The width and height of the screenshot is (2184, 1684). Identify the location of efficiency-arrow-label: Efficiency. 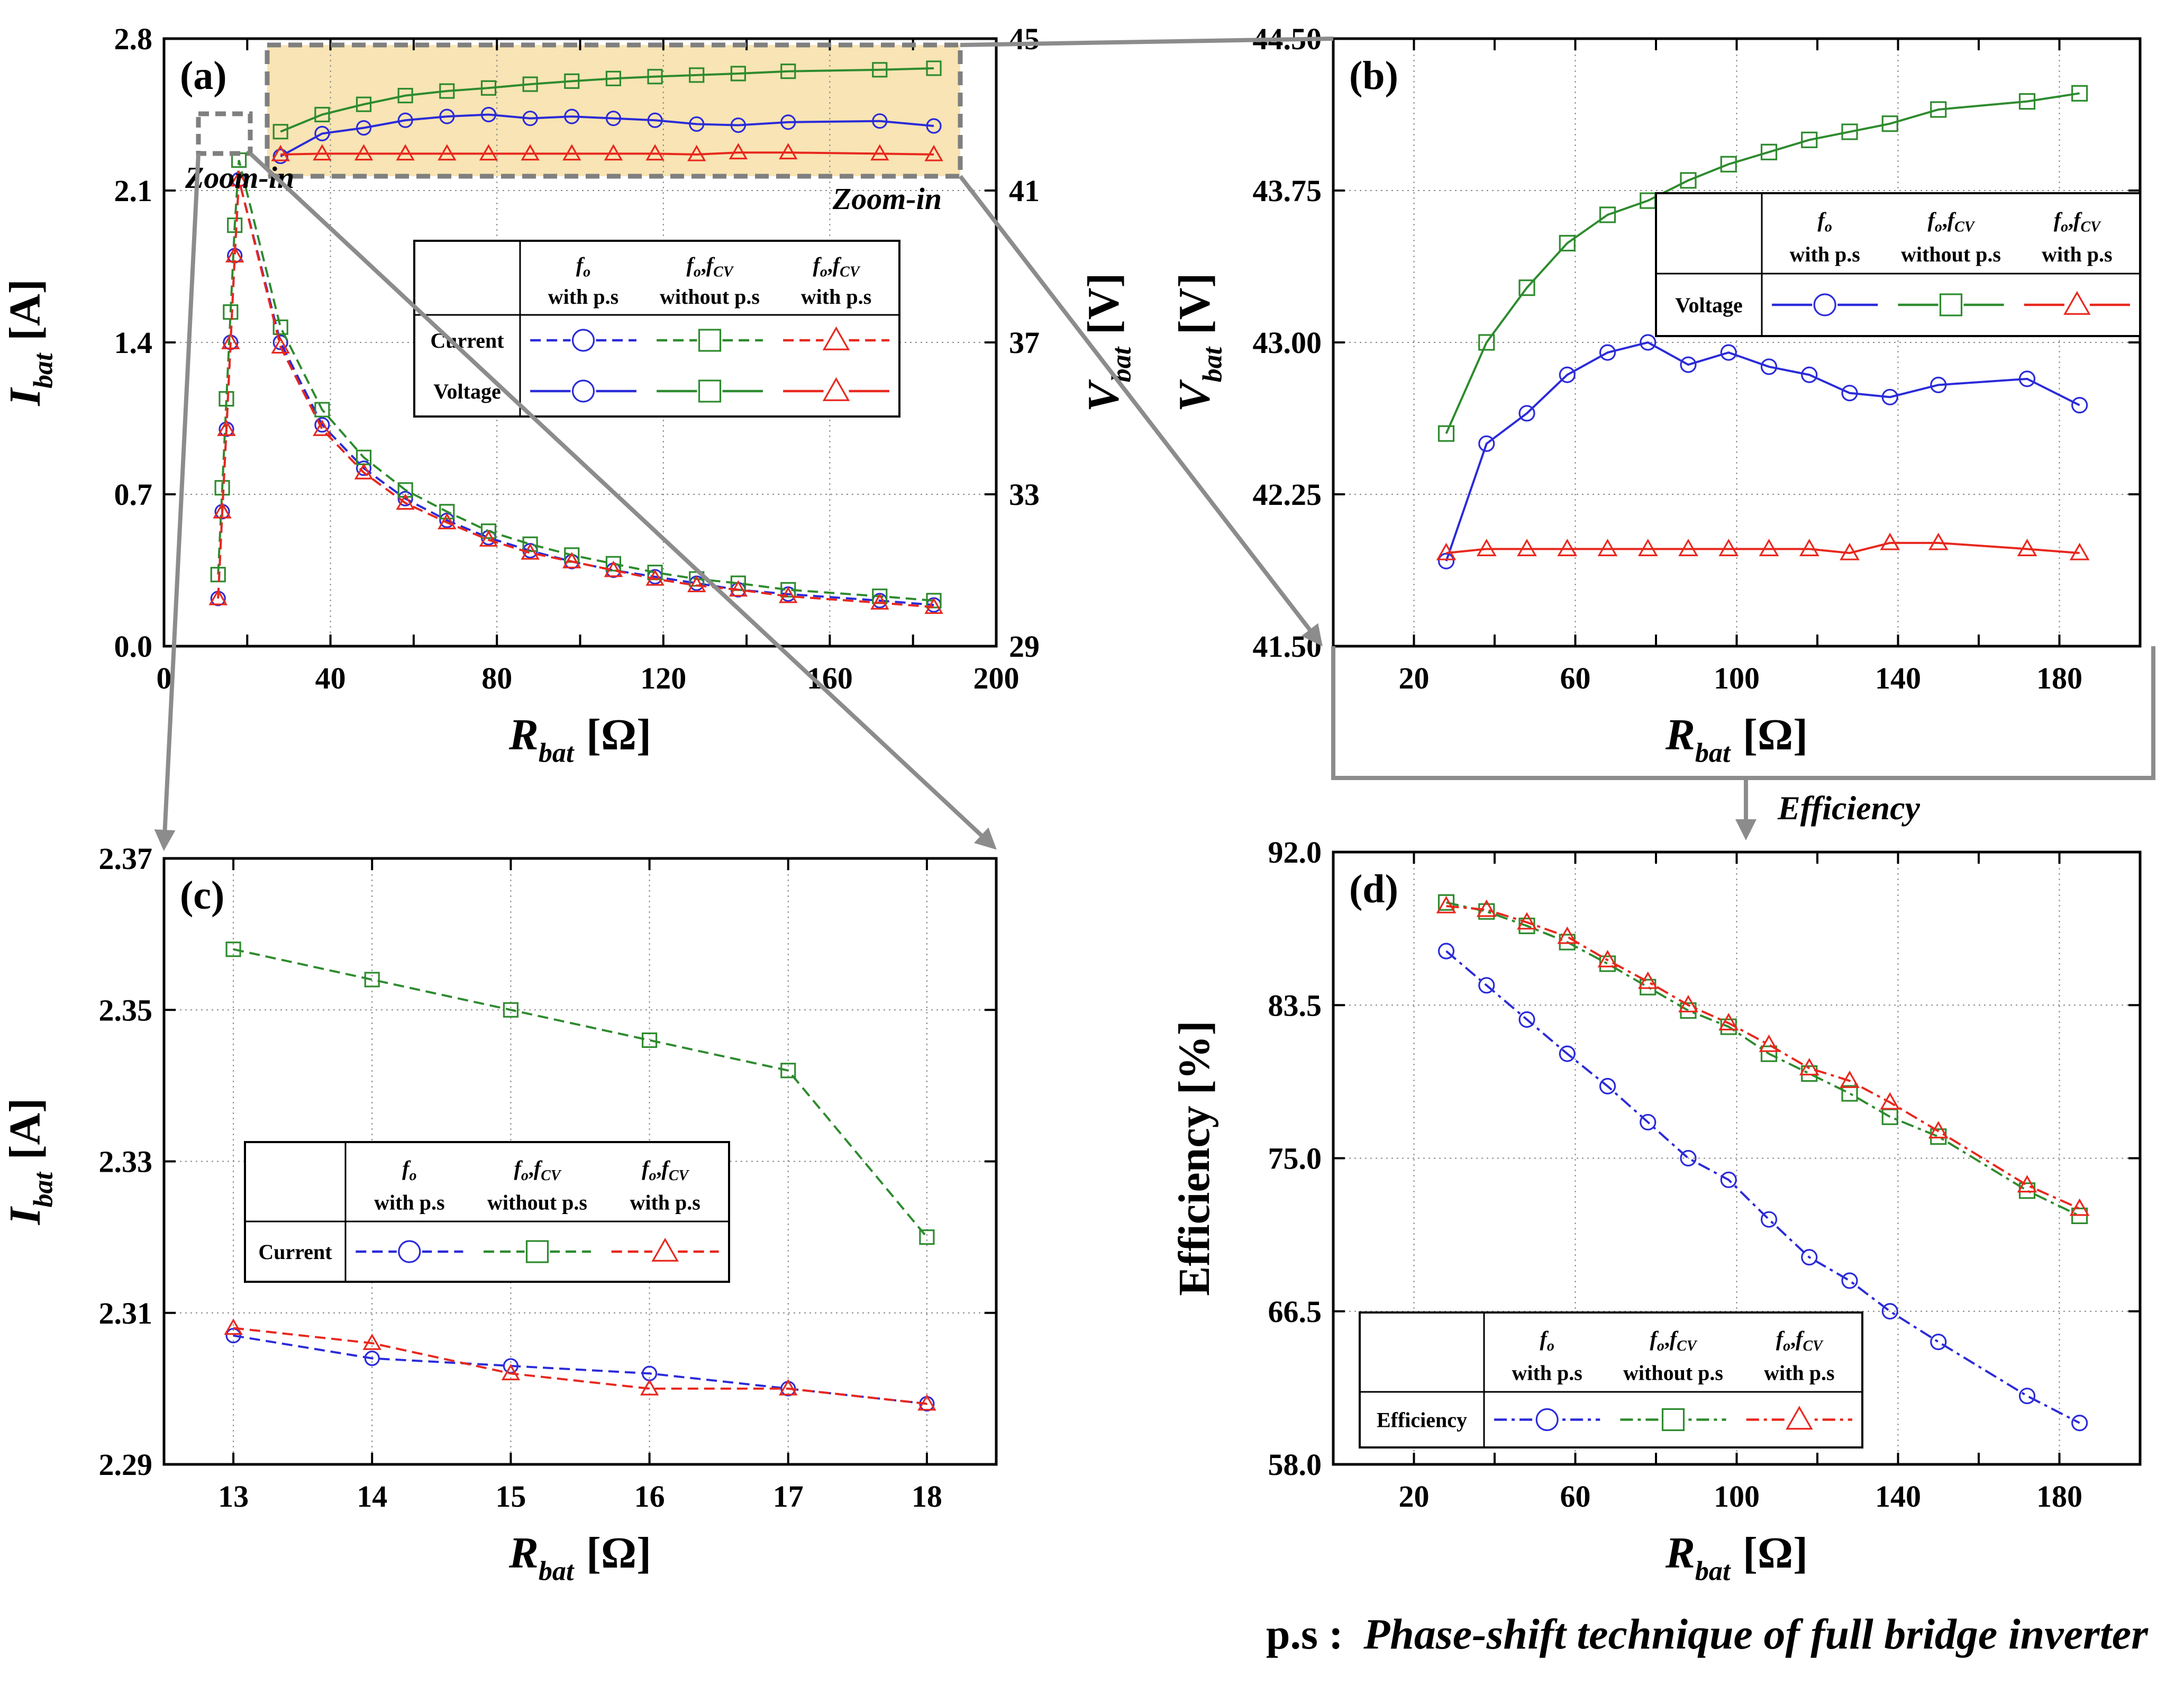
(1849, 808).